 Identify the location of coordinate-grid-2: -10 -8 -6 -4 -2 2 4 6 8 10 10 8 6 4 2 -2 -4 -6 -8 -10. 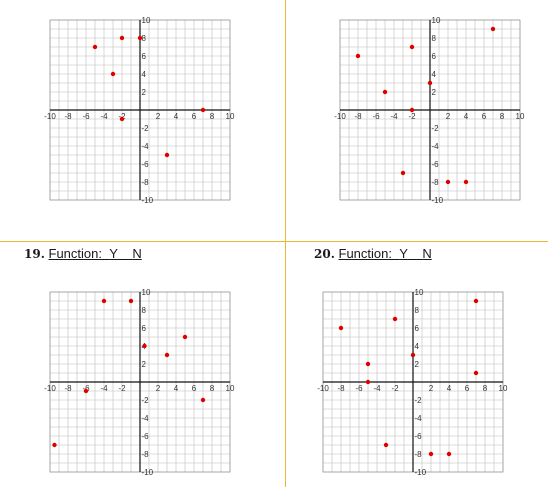
(429, 110).